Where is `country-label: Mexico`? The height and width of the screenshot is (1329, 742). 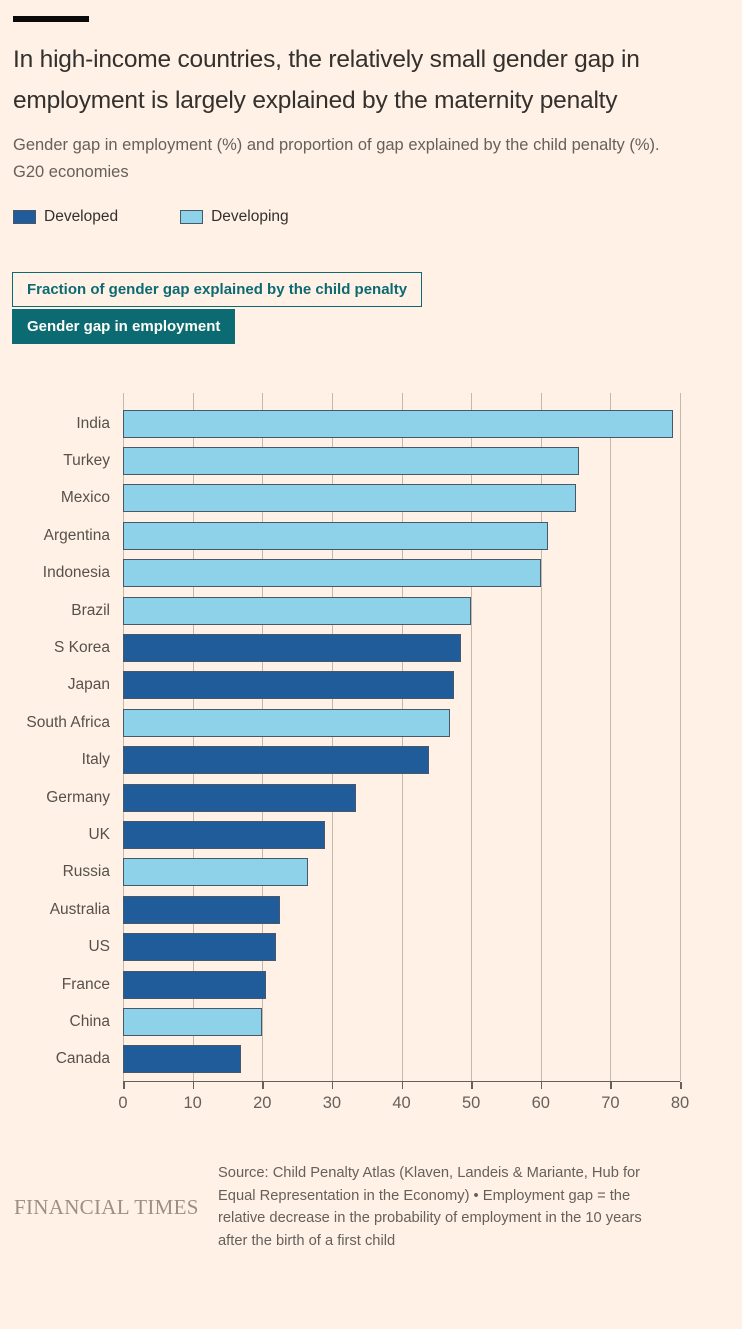 country-label: Mexico is located at coordinates (85, 498).